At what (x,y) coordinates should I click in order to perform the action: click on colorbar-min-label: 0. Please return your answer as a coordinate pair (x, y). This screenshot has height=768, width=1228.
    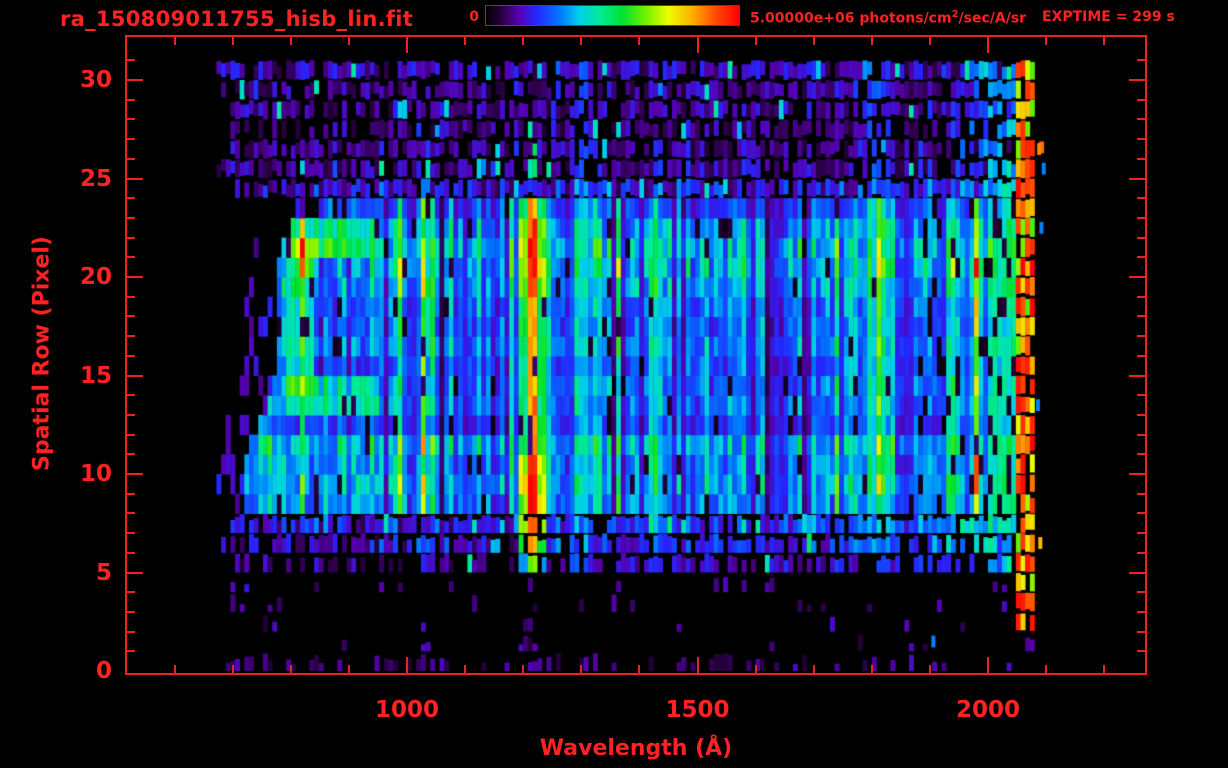
    Looking at the image, I should click on (474, 17).